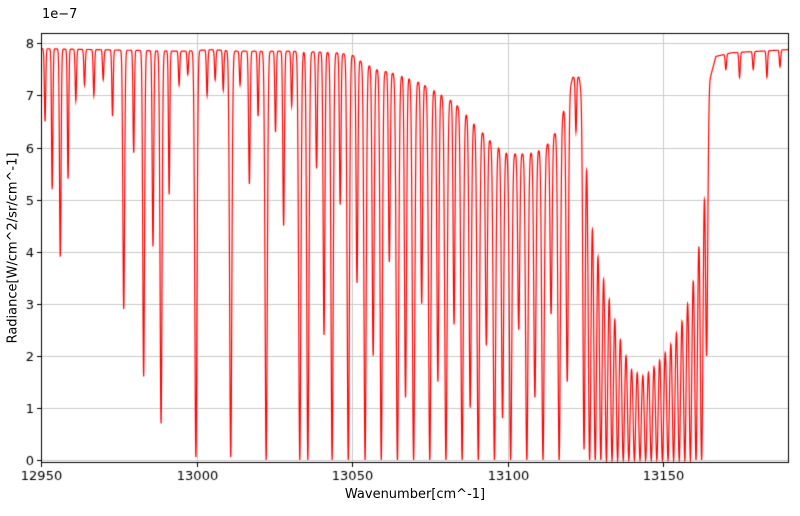  I want to click on y-axis-offset-label: 1e−7, so click(60, 14).